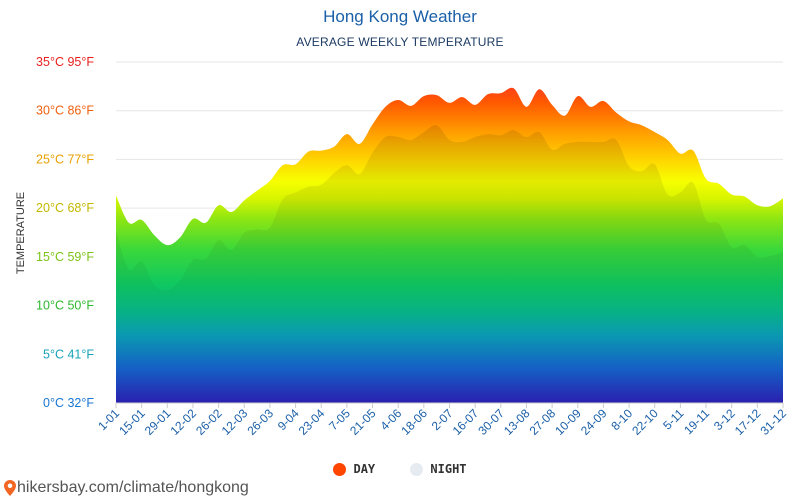 This screenshot has height=500, width=800. What do you see at coordinates (133, 487) in the screenshot?
I see `source-text: hikersbay.com/climate/hongkong` at bounding box center [133, 487].